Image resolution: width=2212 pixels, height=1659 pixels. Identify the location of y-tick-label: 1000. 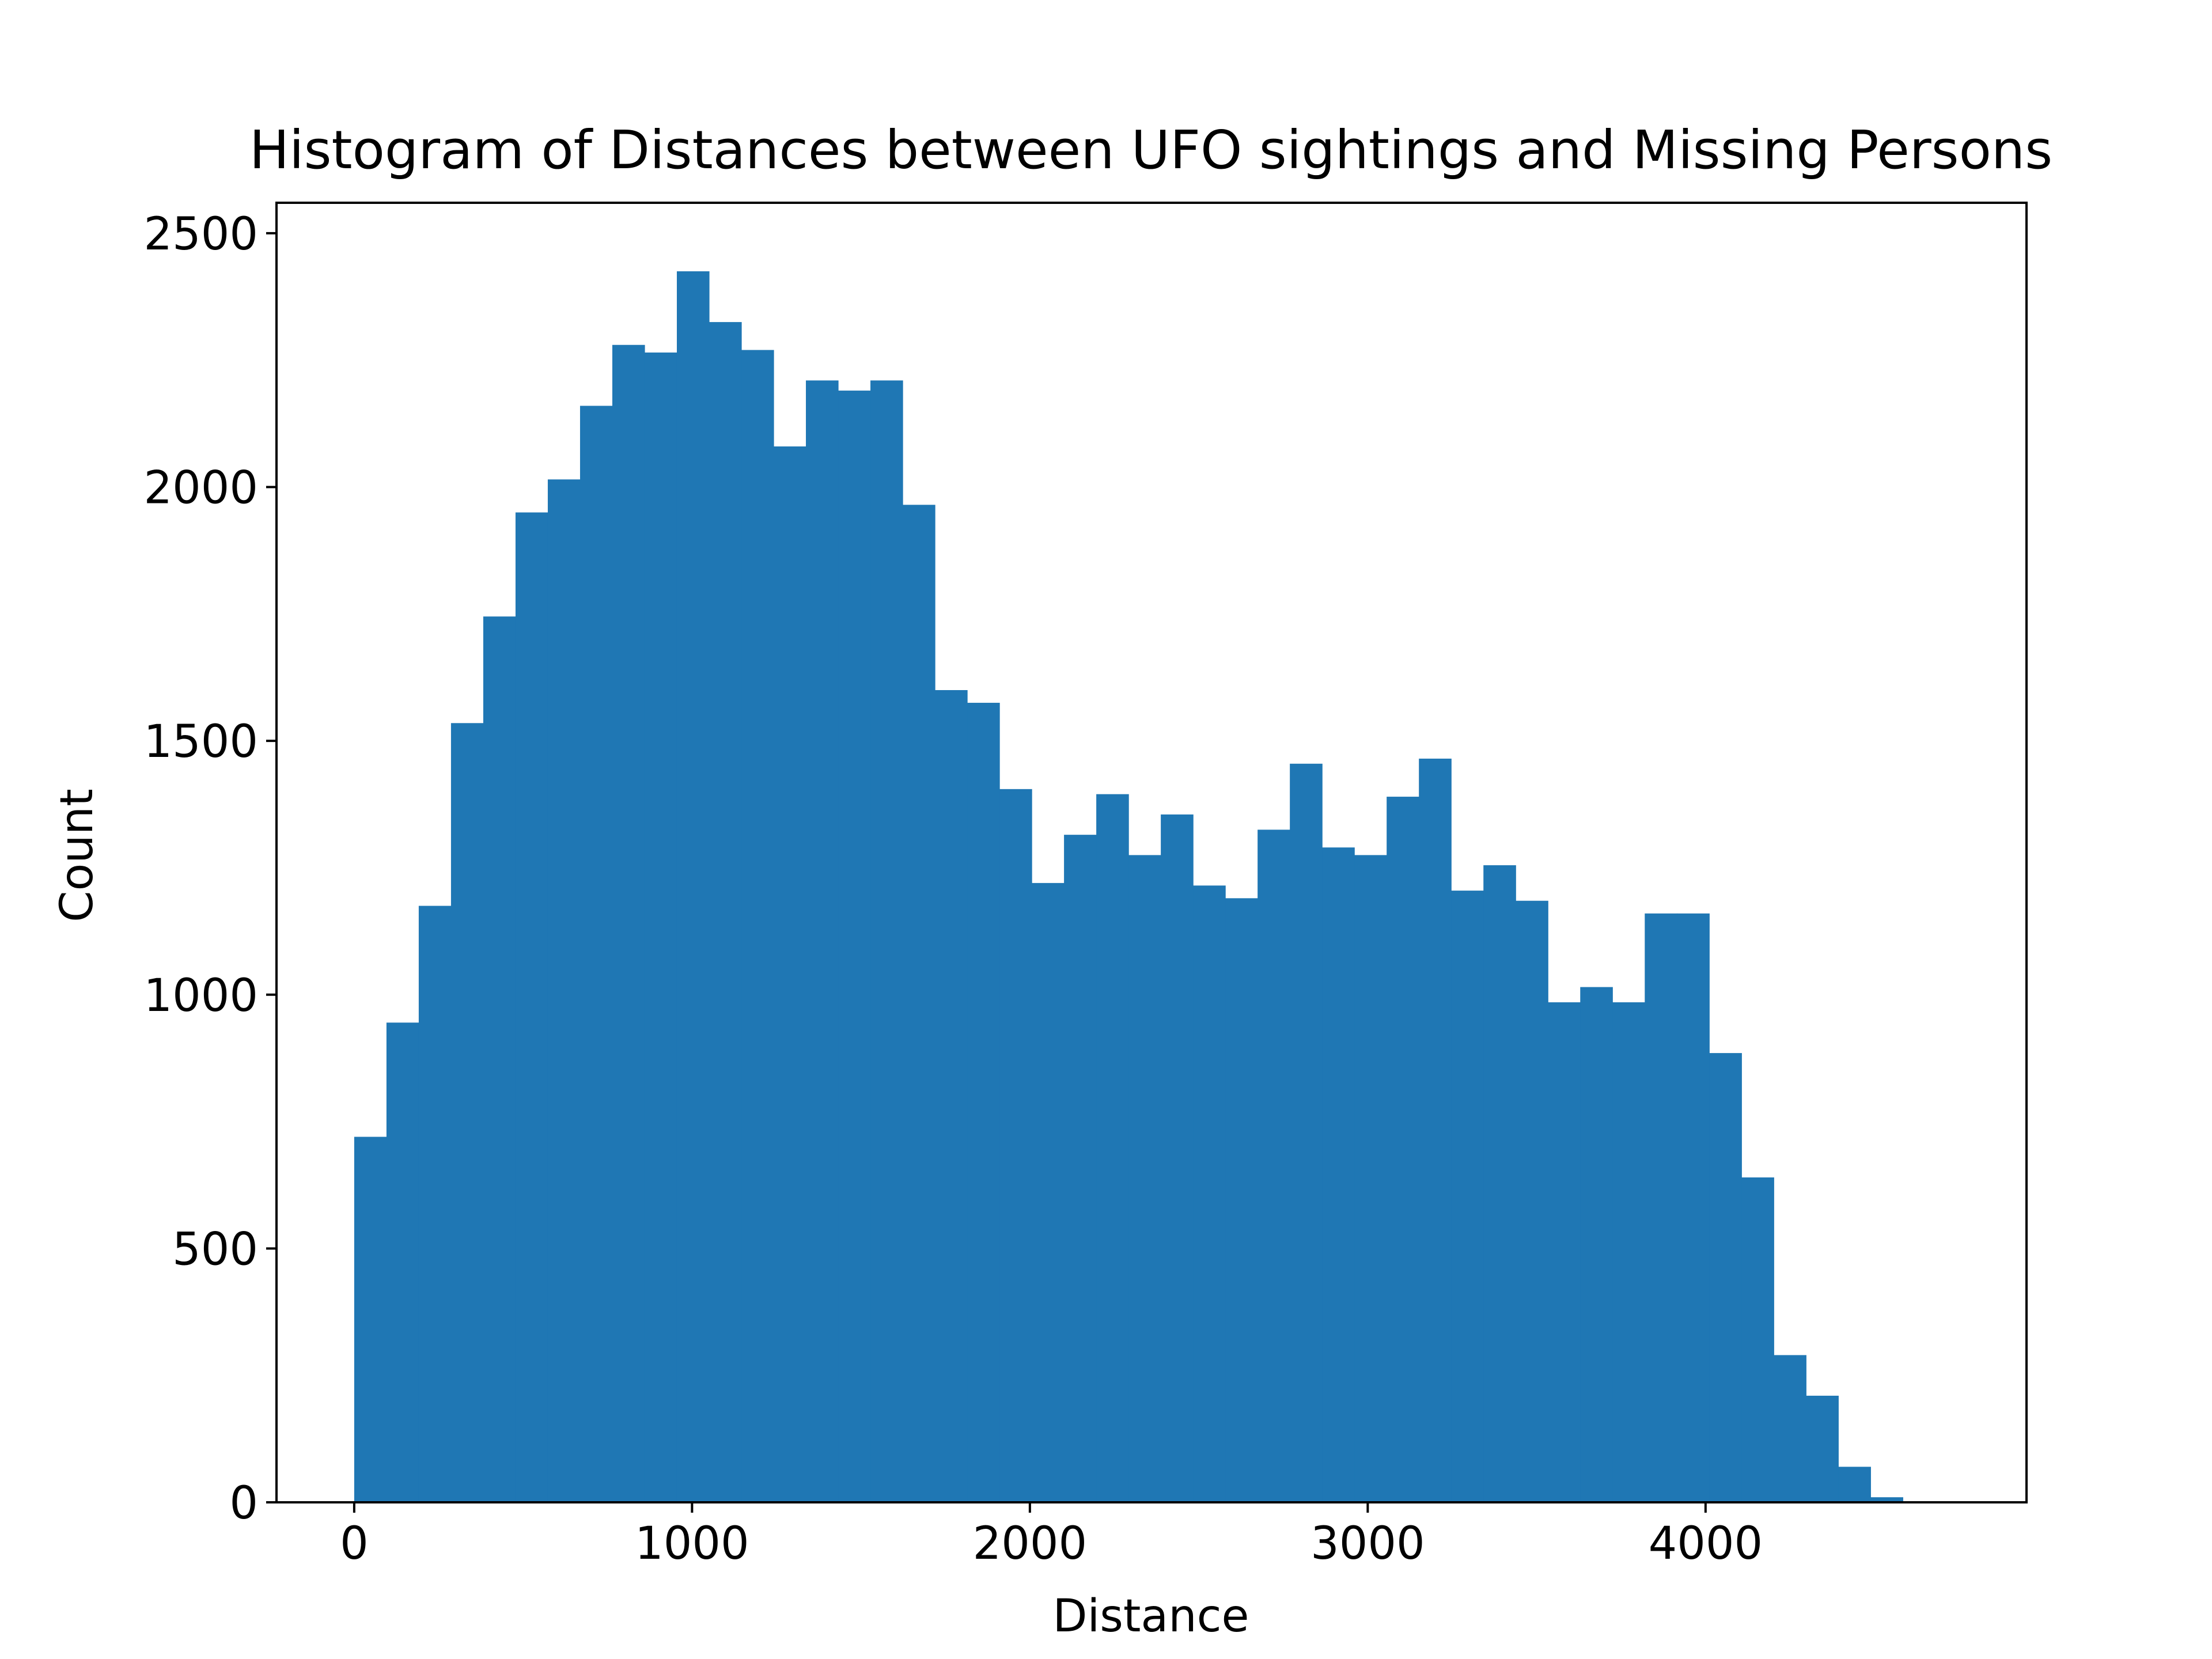
(200, 996).